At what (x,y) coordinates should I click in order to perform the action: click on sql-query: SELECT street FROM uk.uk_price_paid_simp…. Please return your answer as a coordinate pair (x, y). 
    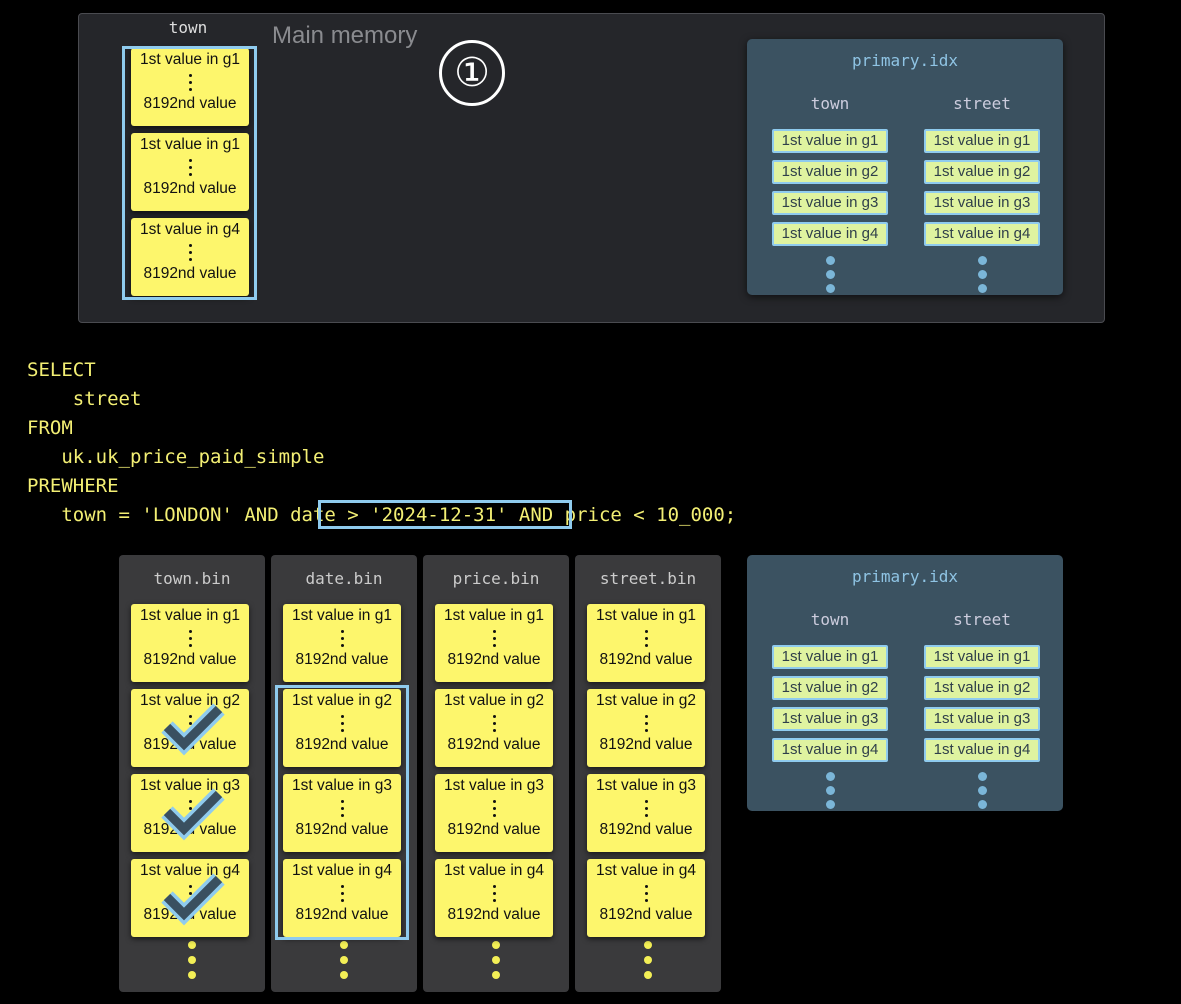
    Looking at the image, I should click on (381, 443).